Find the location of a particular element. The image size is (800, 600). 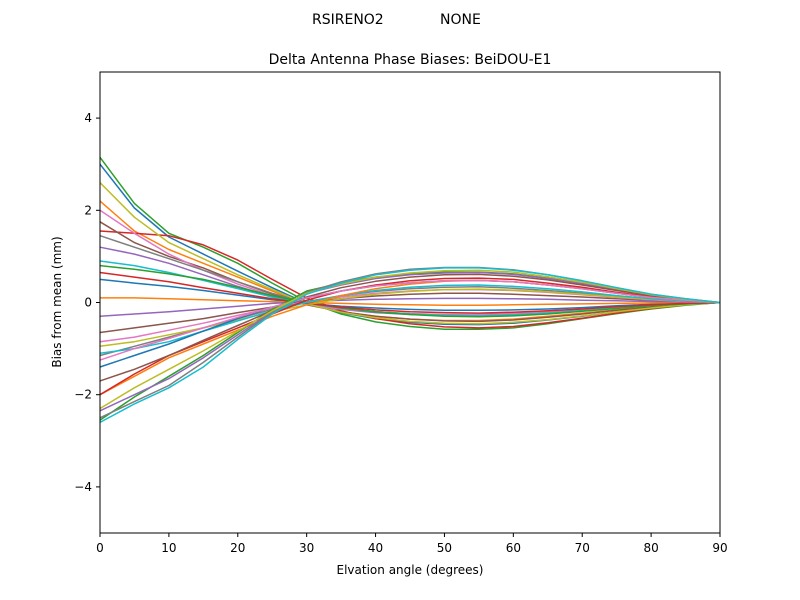

x-axis-ticks: 0 10 20 30 40 50 60 70 80 90 is located at coordinates (412, 544).